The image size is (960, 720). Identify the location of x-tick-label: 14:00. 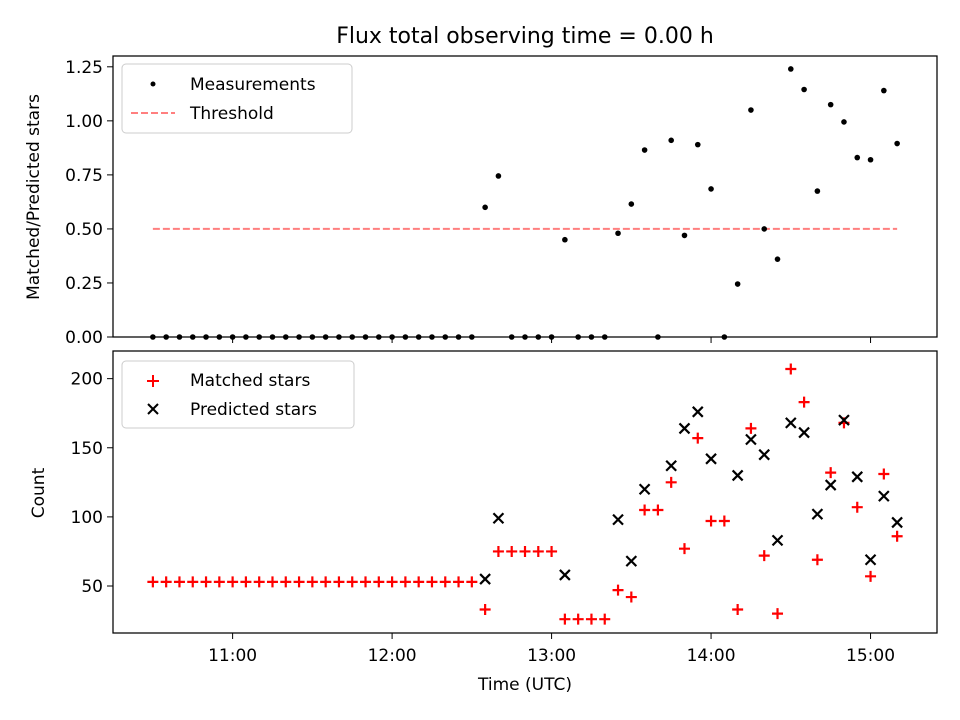
(711, 656).